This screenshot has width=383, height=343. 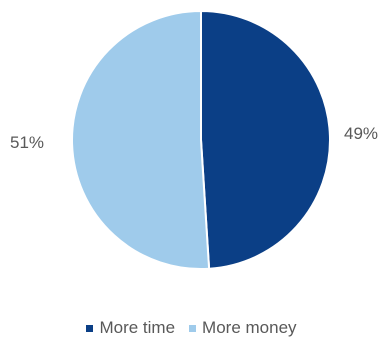 I want to click on legend: More time More money, so click(x=191, y=328).